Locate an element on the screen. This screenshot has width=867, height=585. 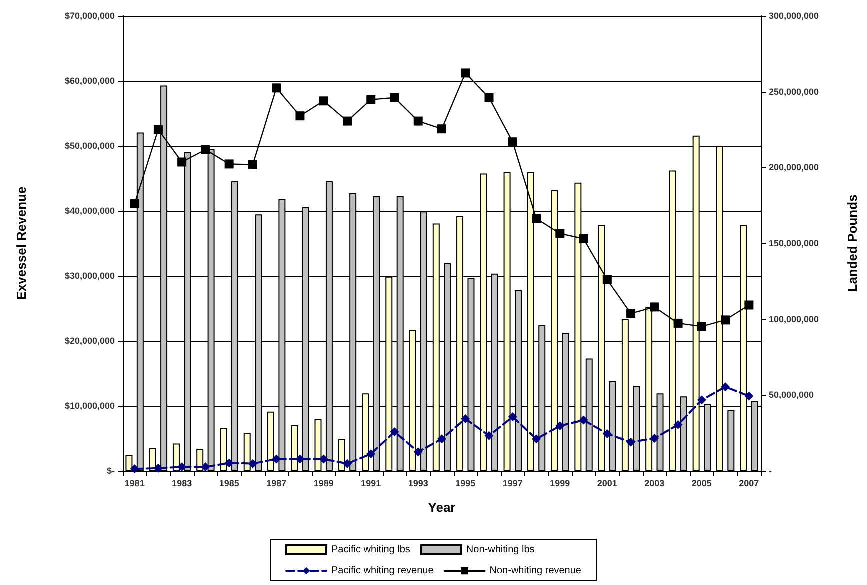
x-tick-label: 1991 is located at coordinates (371, 483).